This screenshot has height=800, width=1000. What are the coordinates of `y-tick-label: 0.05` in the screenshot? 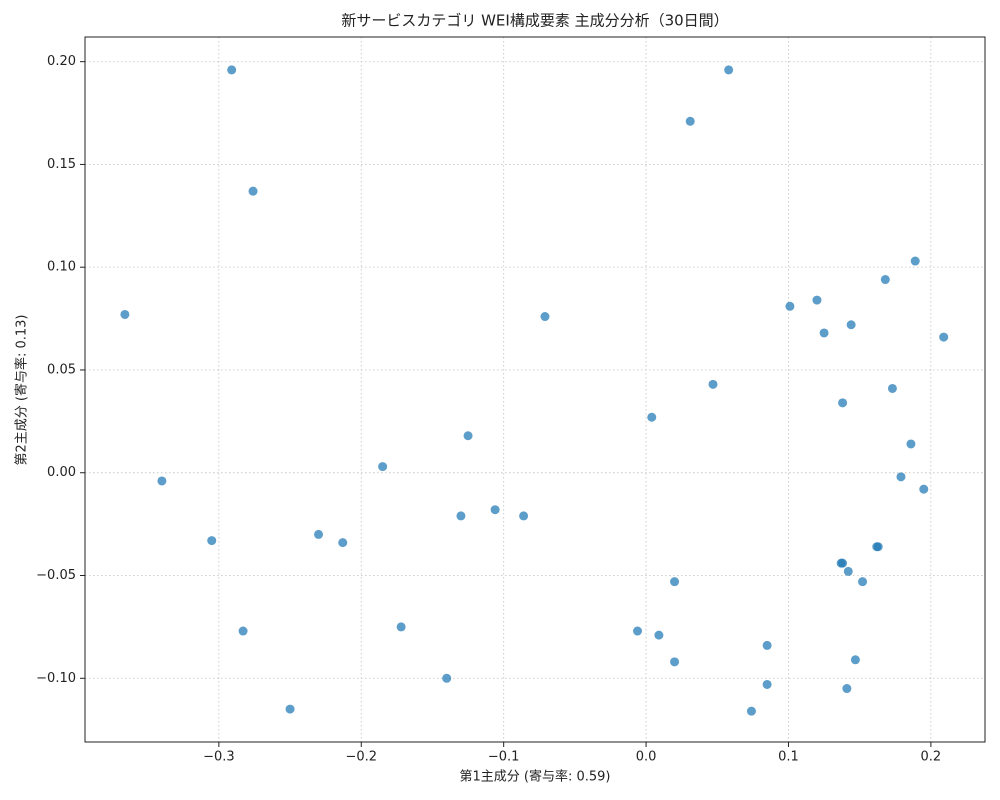 It's located at (61, 369).